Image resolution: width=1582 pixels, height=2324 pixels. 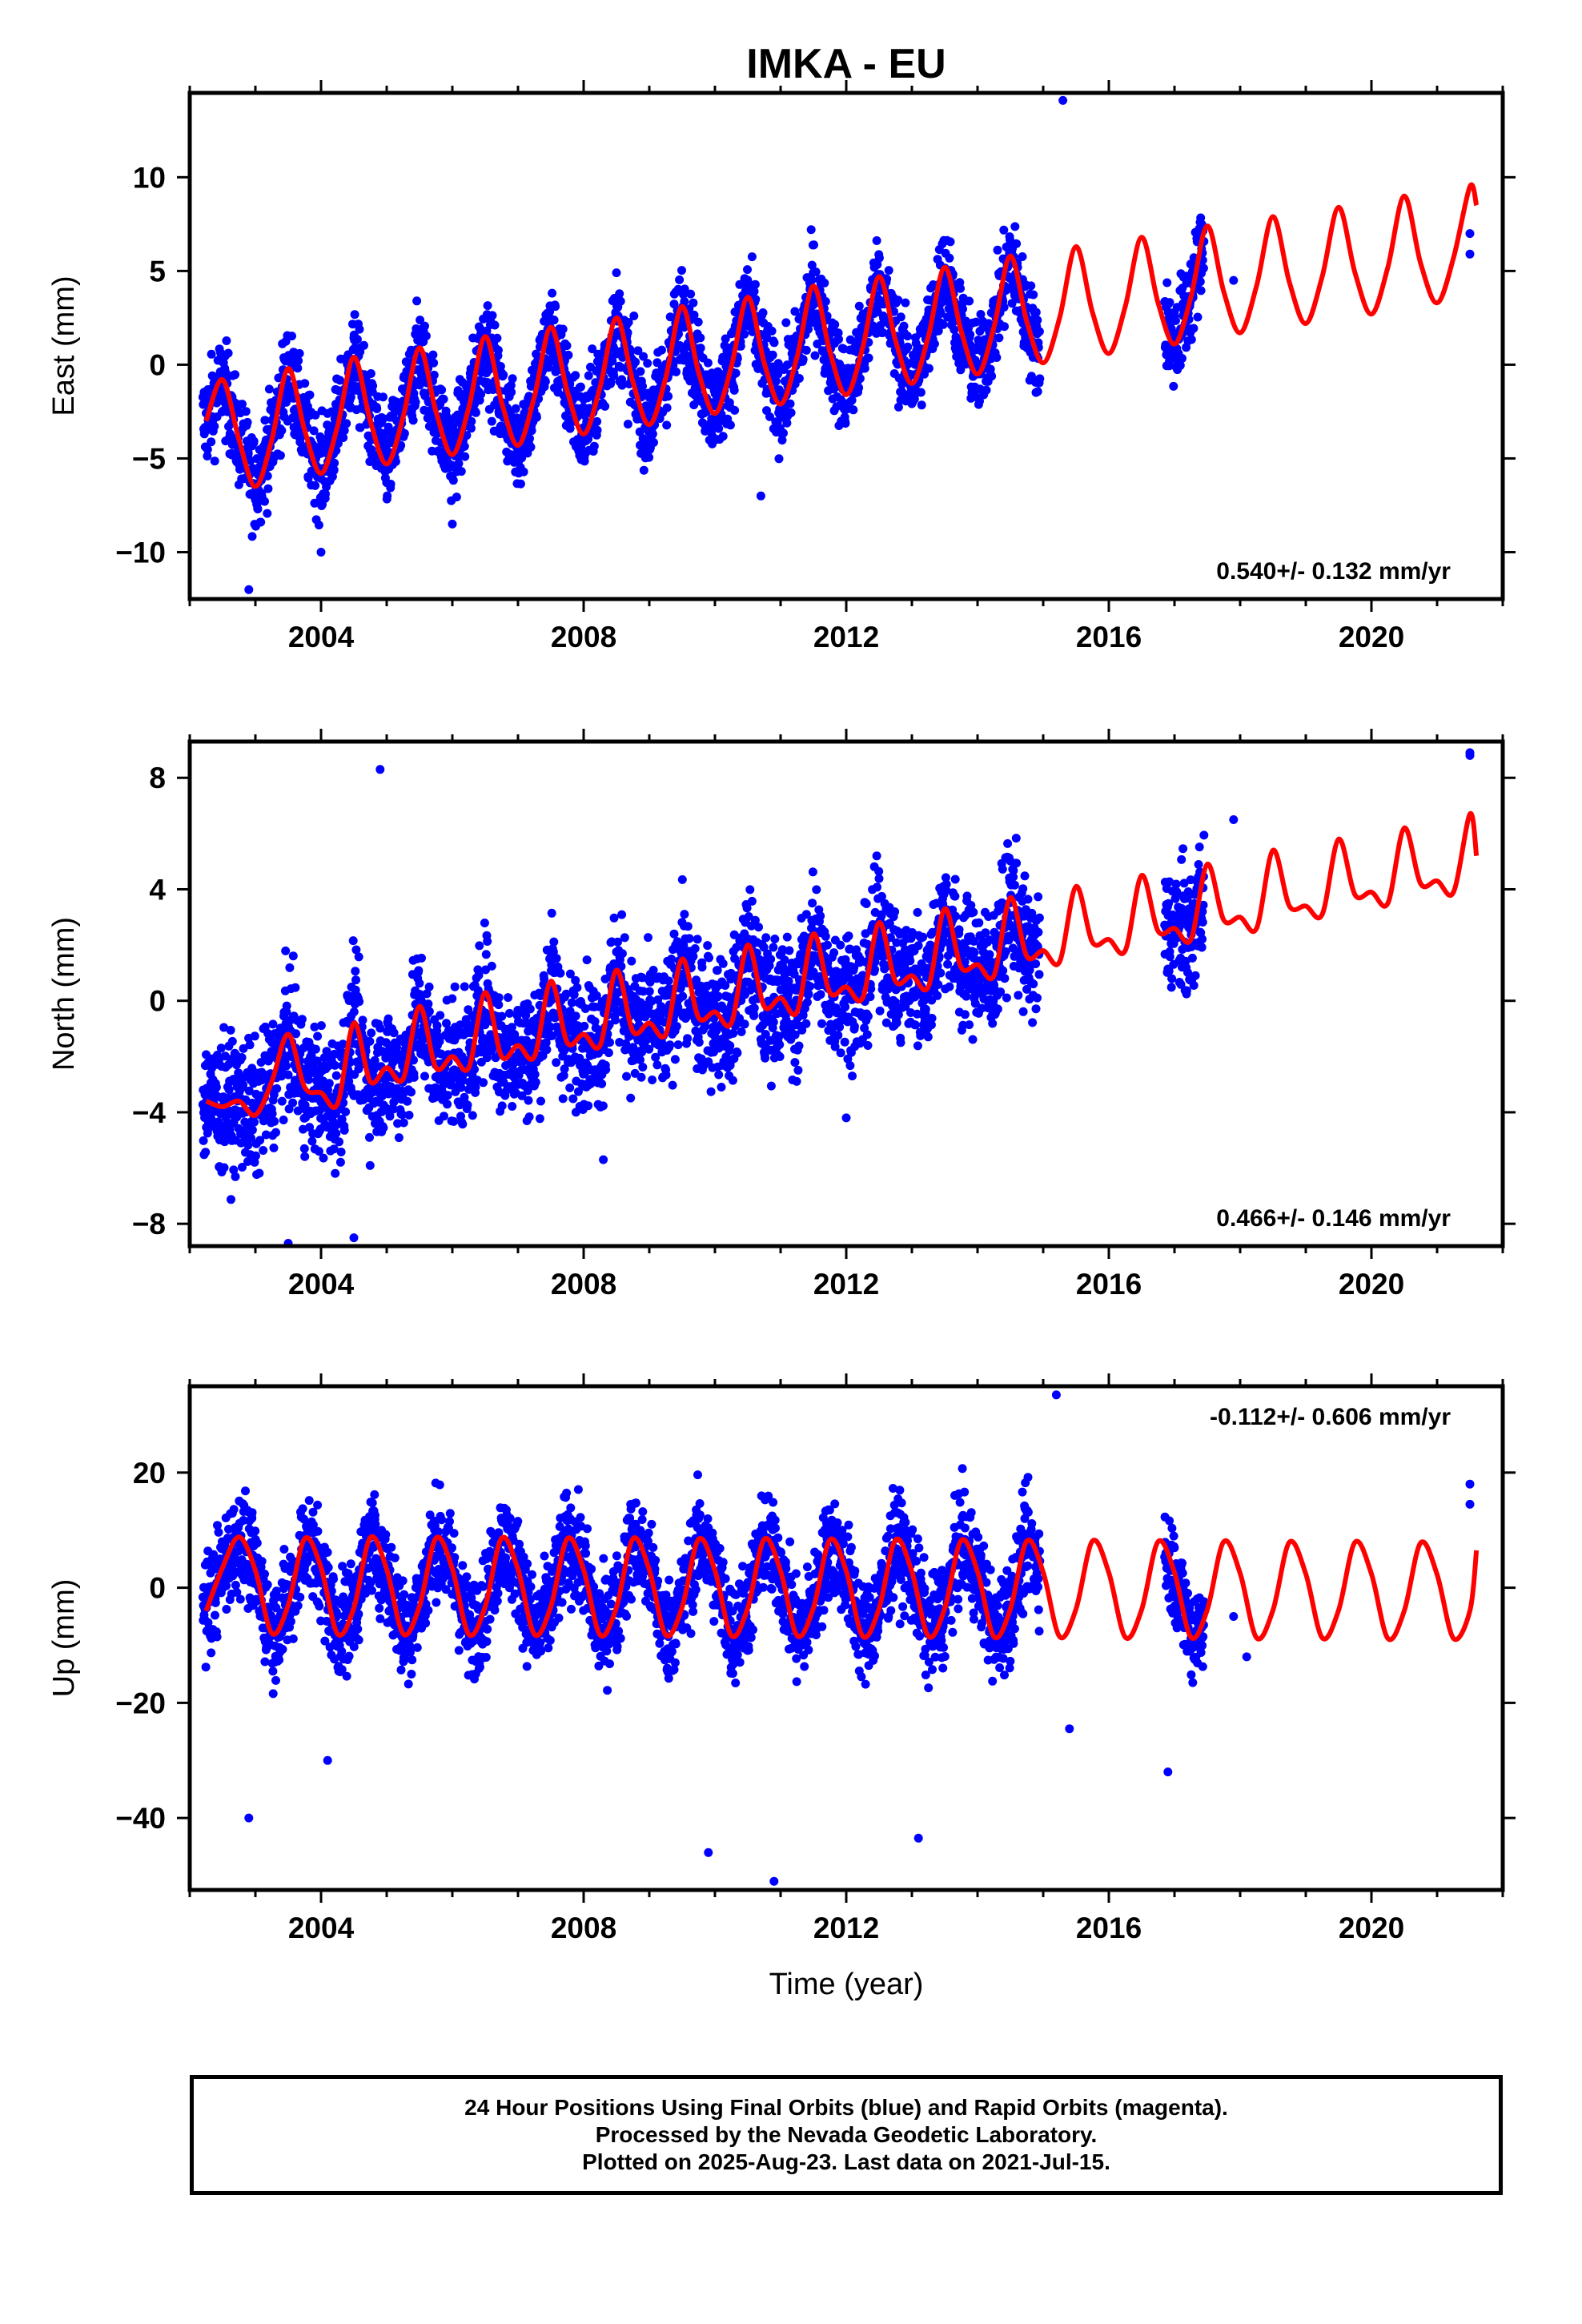 What do you see at coordinates (842, 335) in the screenshot?
I see `model-curve-east` at bounding box center [842, 335].